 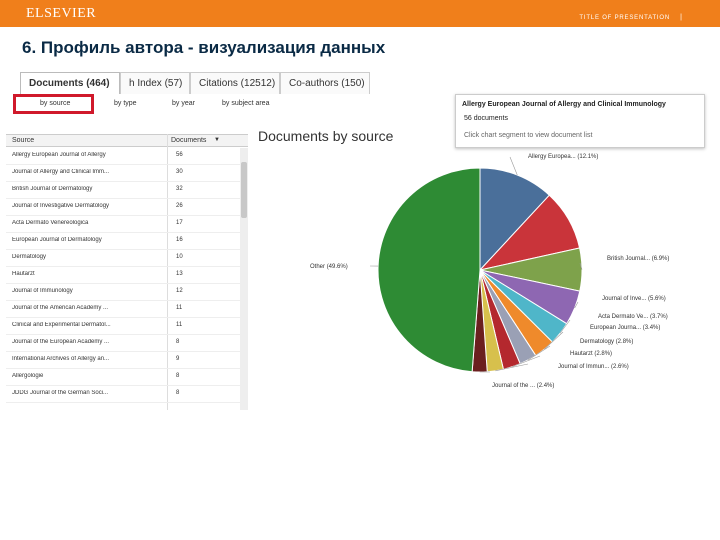 What do you see at coordinates (123, 377) in the screenshot?
I see `table-row: Allergologie 8` at bounding box center [123, 377].